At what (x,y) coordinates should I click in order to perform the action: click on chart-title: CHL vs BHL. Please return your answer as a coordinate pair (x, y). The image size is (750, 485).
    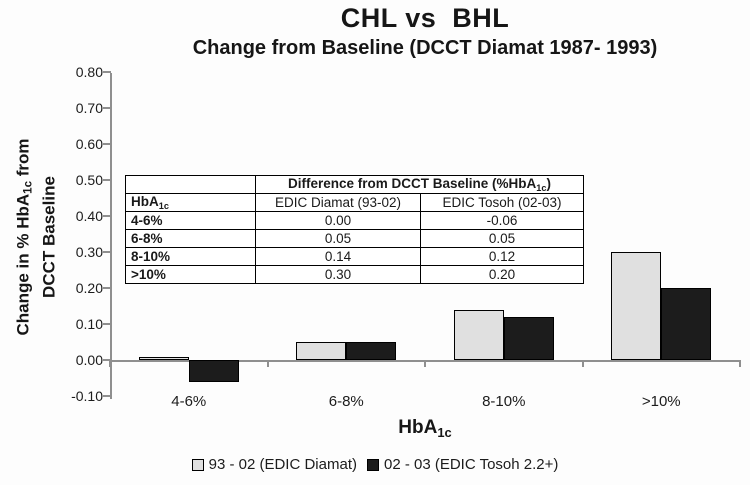
    Looking at the image, I should click on (425, 18).